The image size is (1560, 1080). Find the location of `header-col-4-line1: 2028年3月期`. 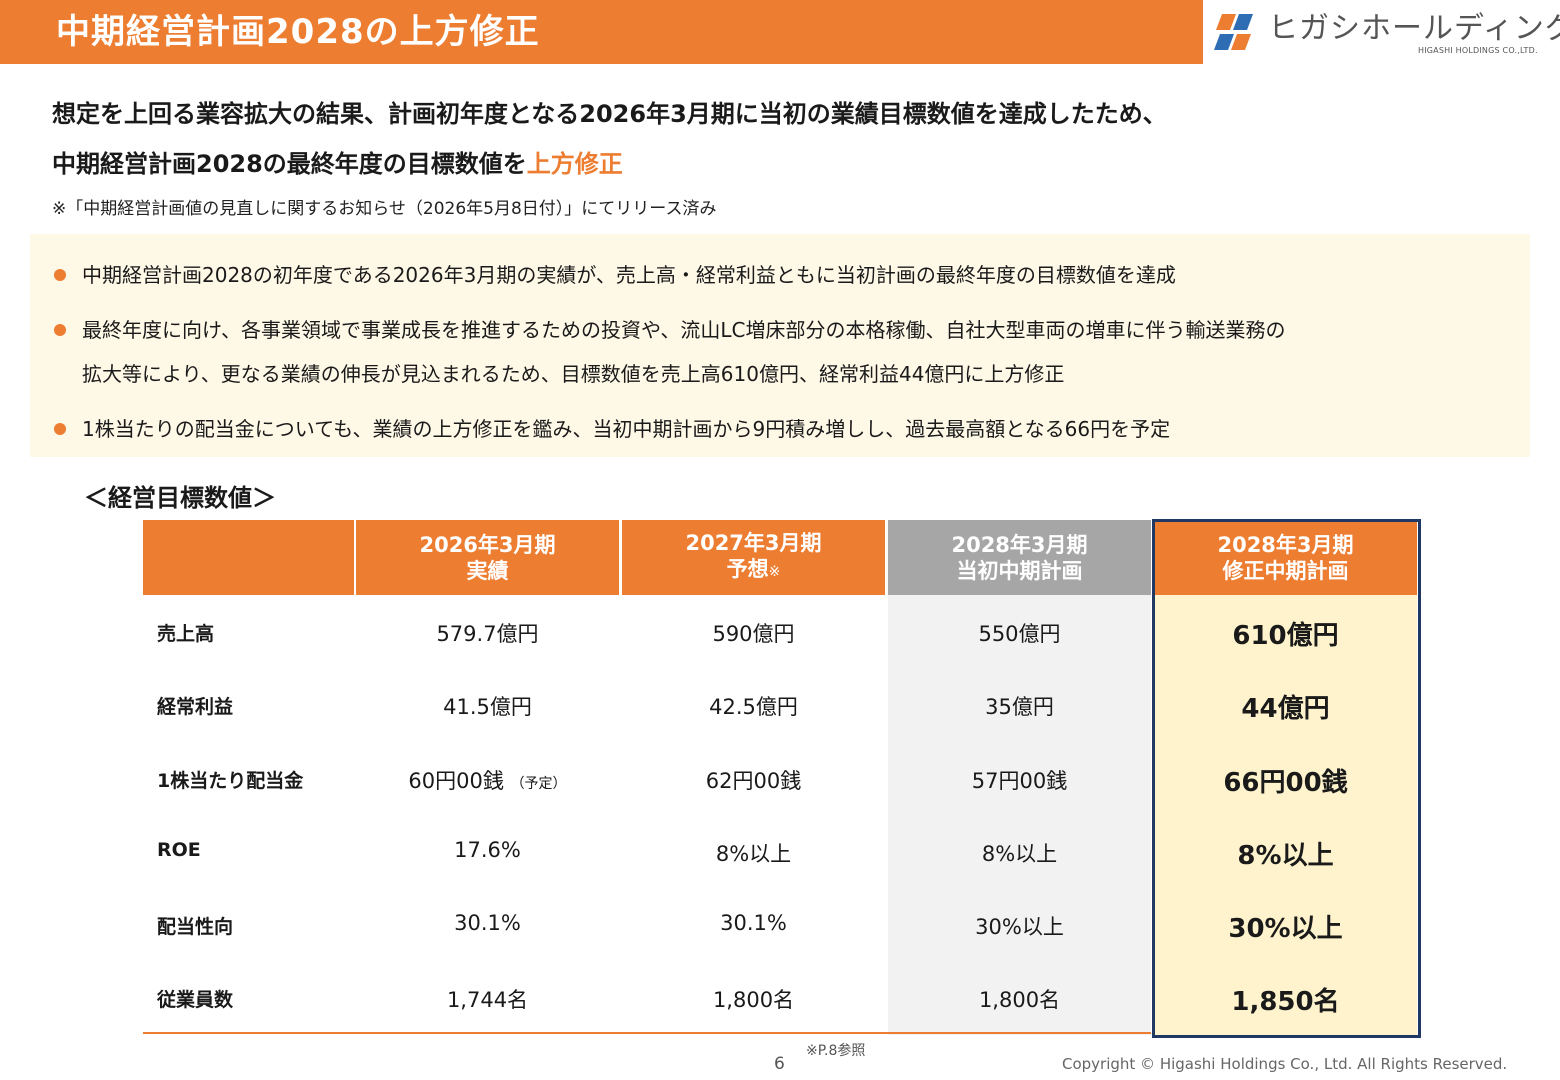

header-col-4-line1: 2028年3月期 is located at coordinates (1285, 544).